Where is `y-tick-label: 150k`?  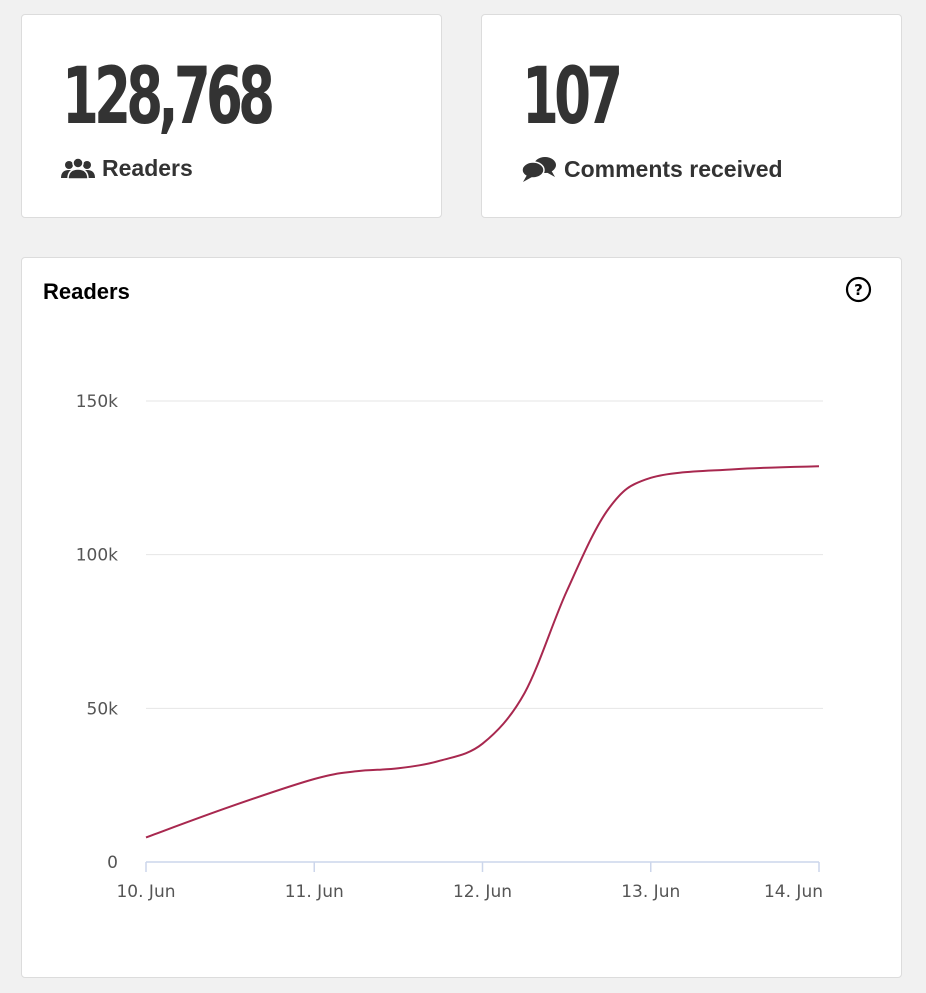
y-tick-label: 150k is located at coordinates (97, 402).